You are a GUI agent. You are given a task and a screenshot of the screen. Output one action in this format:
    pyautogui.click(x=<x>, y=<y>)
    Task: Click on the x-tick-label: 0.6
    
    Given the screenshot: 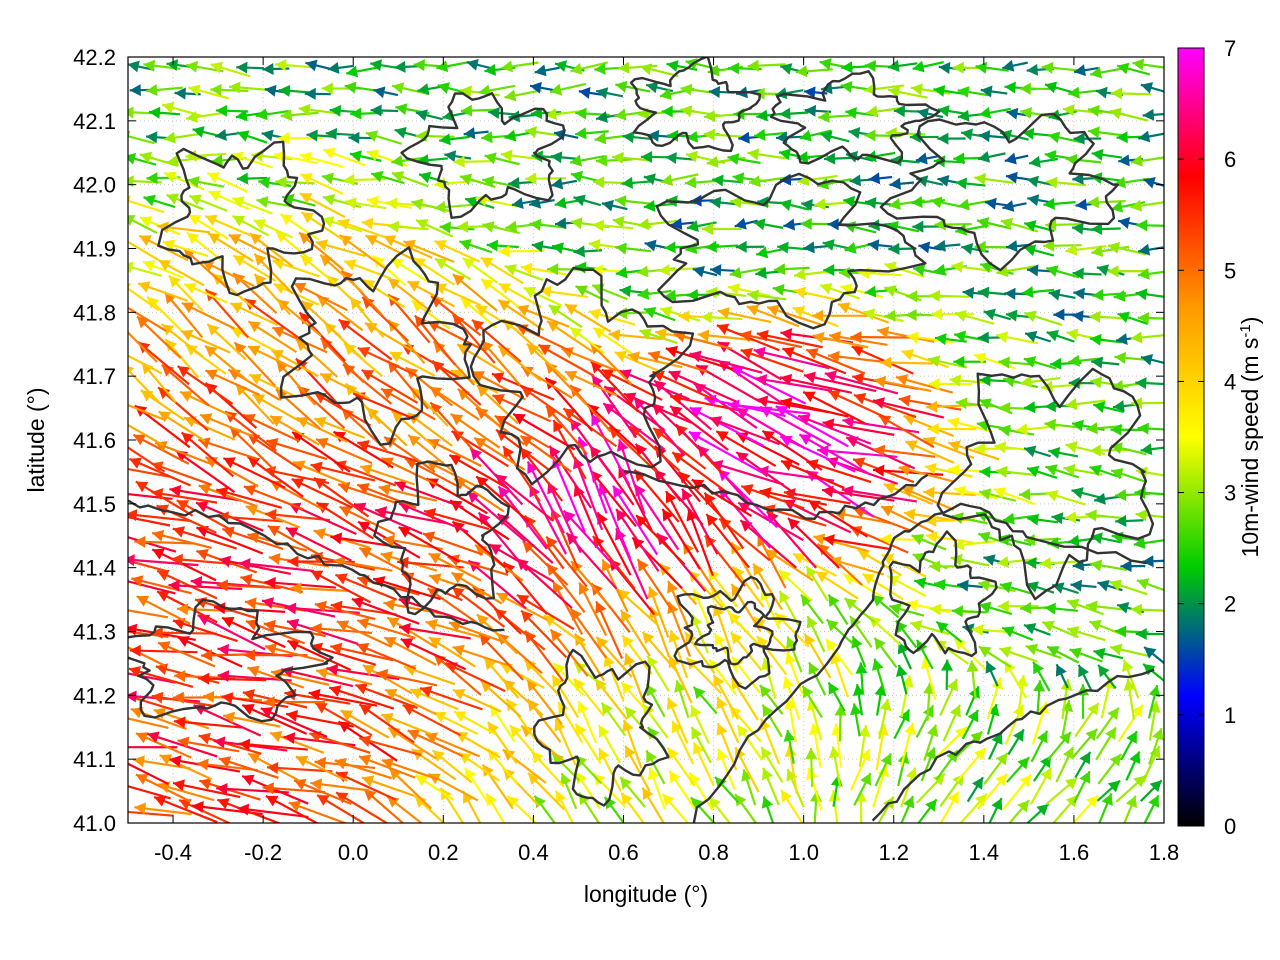 What is the action you would take?
    pyautogui.click(x=623, y=852)
    